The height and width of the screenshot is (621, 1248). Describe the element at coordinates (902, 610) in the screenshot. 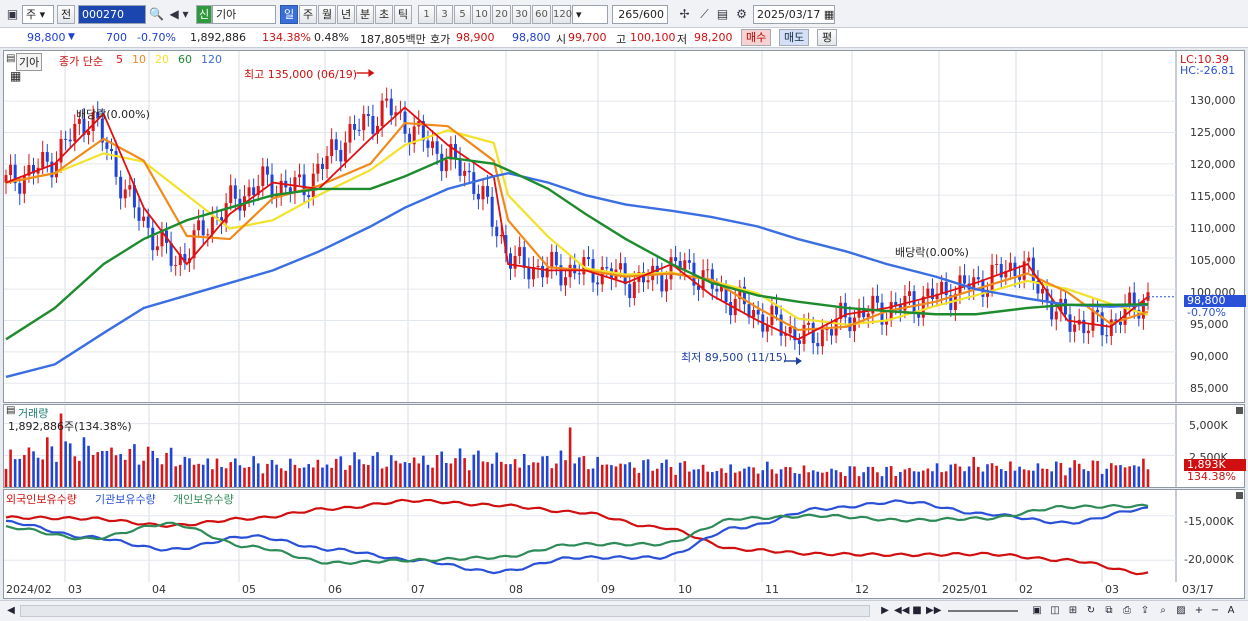

I see `first-page-icon: ◀◀` at that location.